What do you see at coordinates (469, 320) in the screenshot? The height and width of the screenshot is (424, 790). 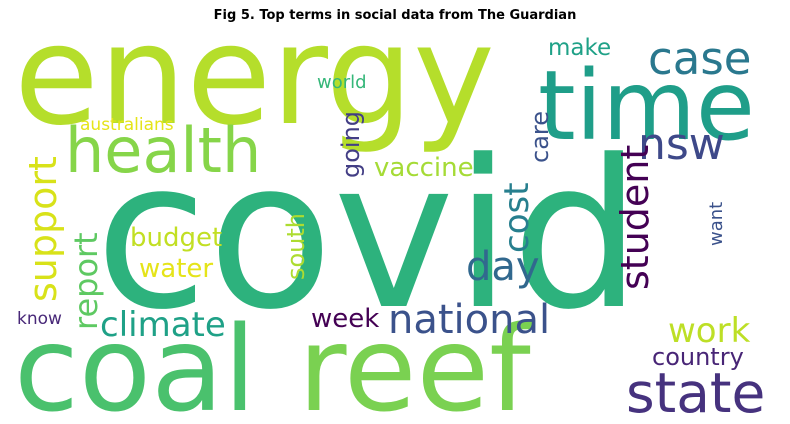 I see `word-national: national` at bounding box center [469, 320].